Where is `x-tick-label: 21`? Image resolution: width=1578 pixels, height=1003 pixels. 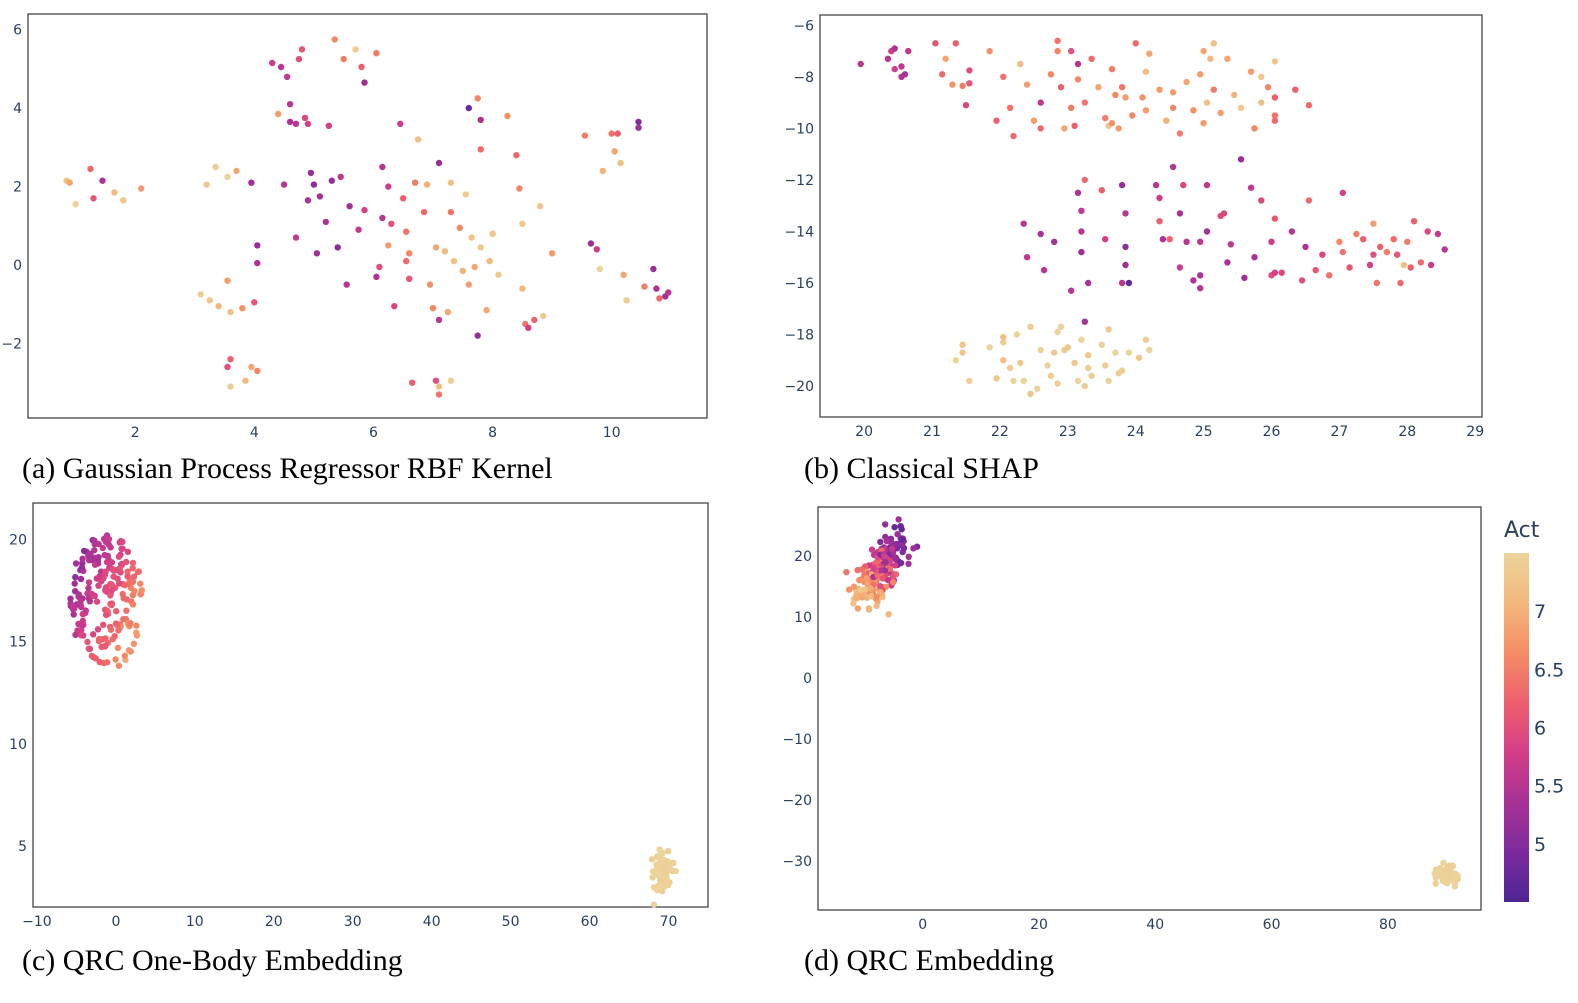 x-tick-label: 21 is located at coordinates (932, 432).